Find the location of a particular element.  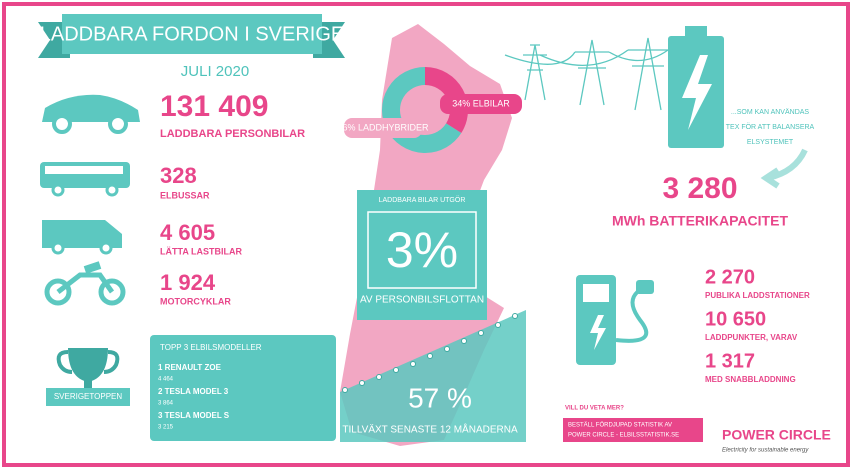

van-icon is located at coordinates (82, 237).